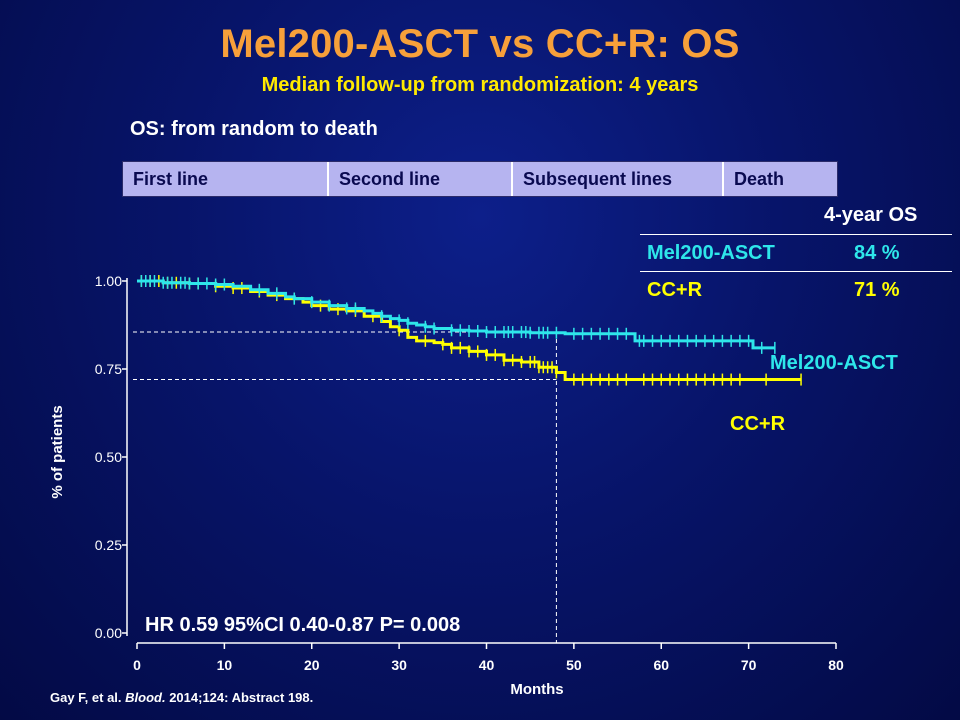 The width and height of the screenshot is (960, 720). I want to click on os-table-header-row: 4-year OS, so click(796, 217).